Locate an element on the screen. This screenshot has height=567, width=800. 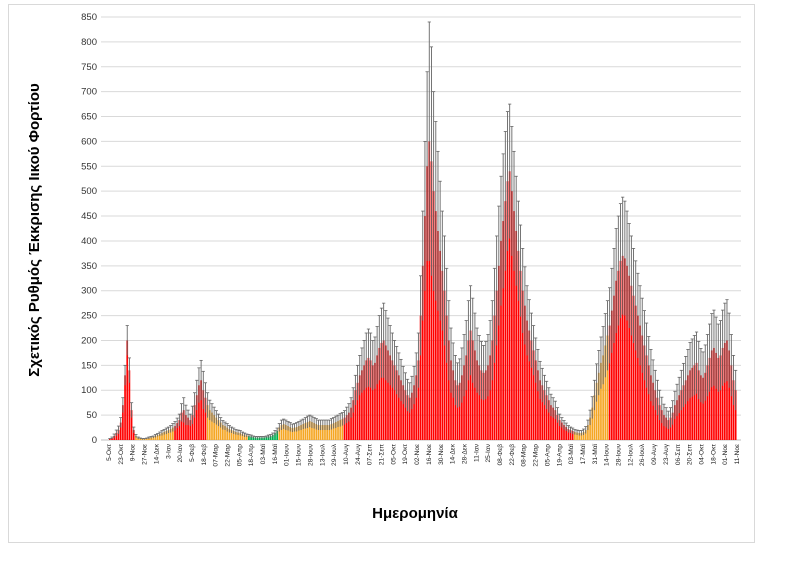
y-tick-label: 700 is located at coordinates (89, 92).